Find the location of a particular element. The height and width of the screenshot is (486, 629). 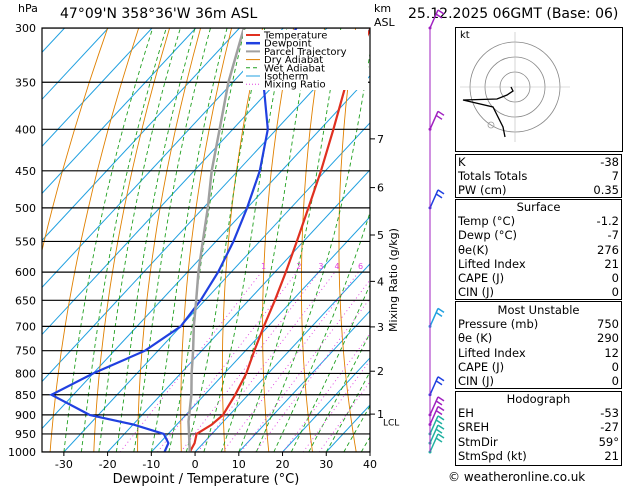

hodo-stats-box is located at coordinates (538, 428).